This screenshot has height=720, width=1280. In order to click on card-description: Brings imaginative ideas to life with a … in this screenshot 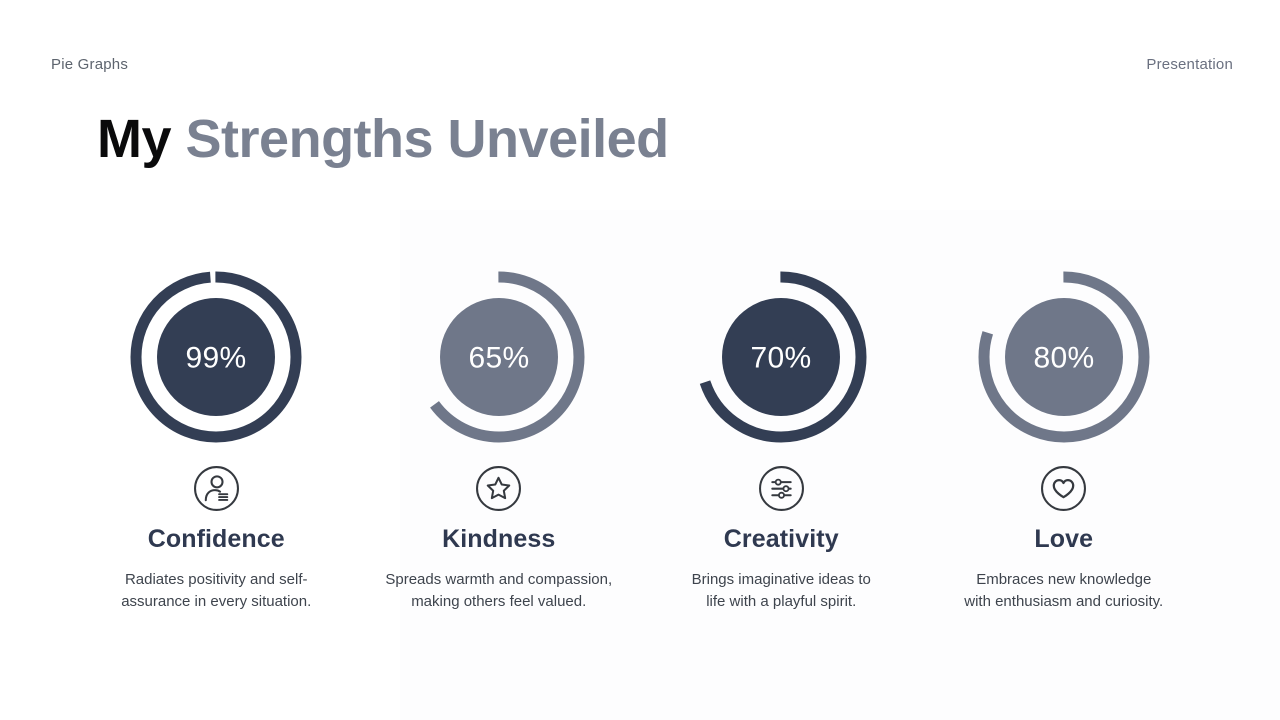, I will do `click(781, 591)`.